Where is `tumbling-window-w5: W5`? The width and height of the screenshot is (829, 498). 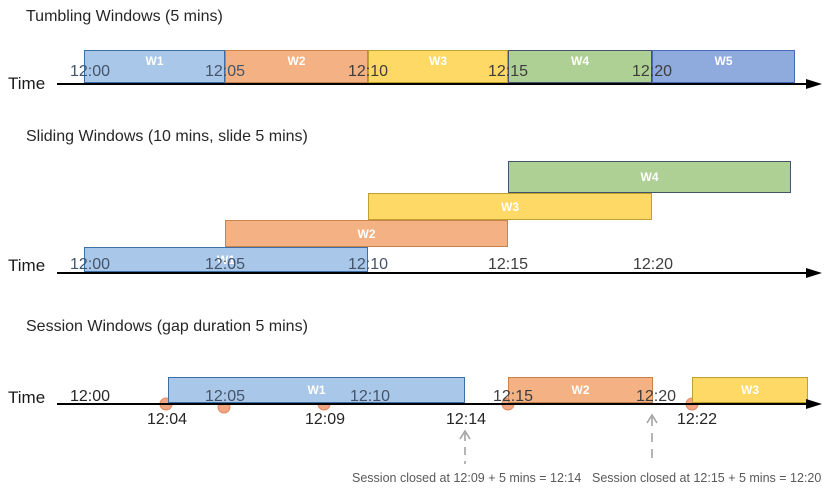
tumbling-window-w5: W5 is located at coordinates (723, 66).